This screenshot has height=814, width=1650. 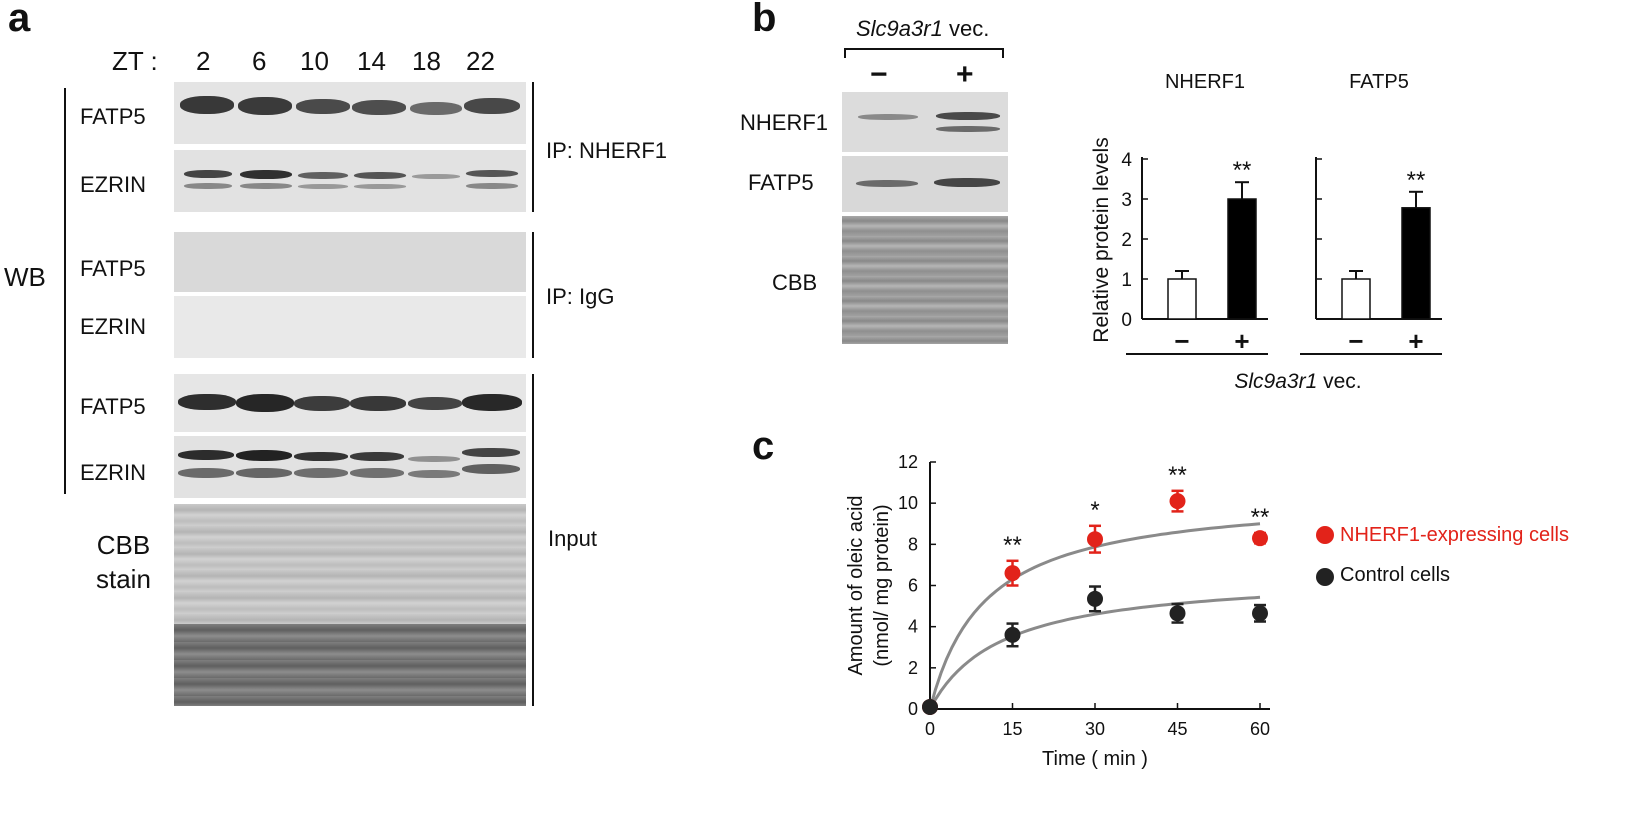 What do you see at coordinates (371, 61) in the screenshot?
I see `zt-value: 14` at bounding box center [371, 61].